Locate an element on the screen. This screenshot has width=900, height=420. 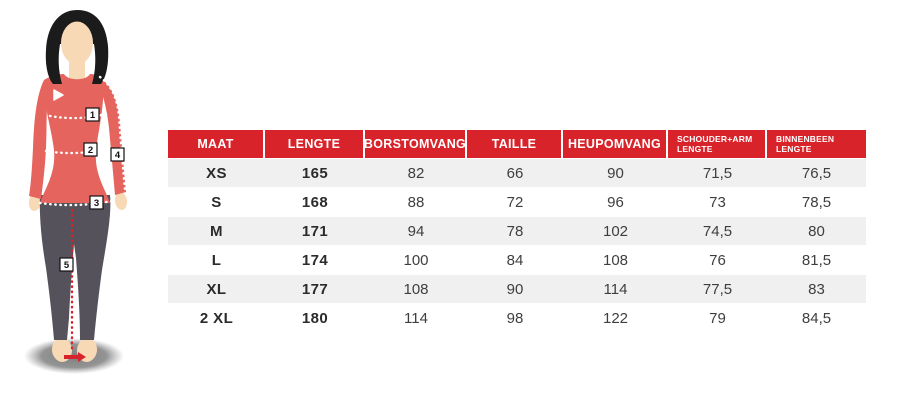
table-row-xl: XL 177 108 90 114 77,5 83 is located at coordinates (517, 289).